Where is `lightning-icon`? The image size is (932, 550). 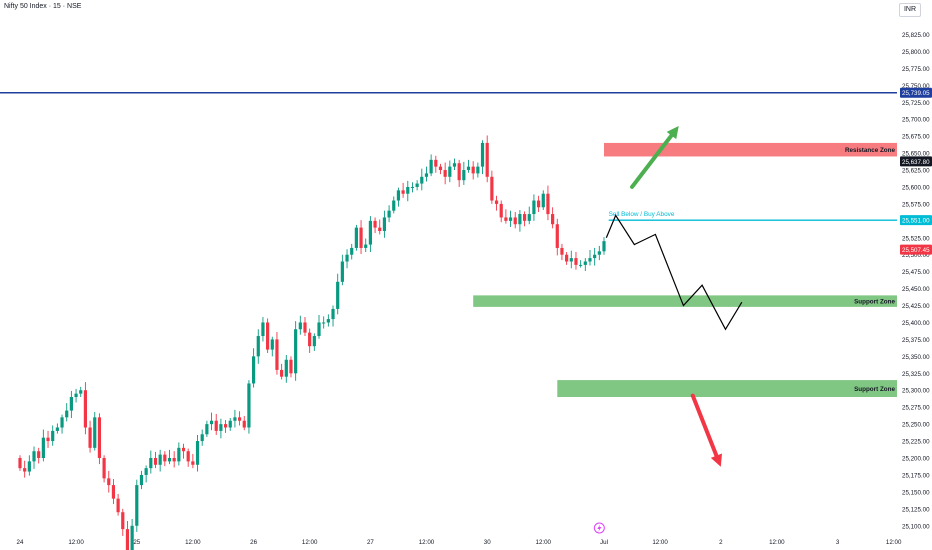 lightning-icon is located at coordinates (599, 528).